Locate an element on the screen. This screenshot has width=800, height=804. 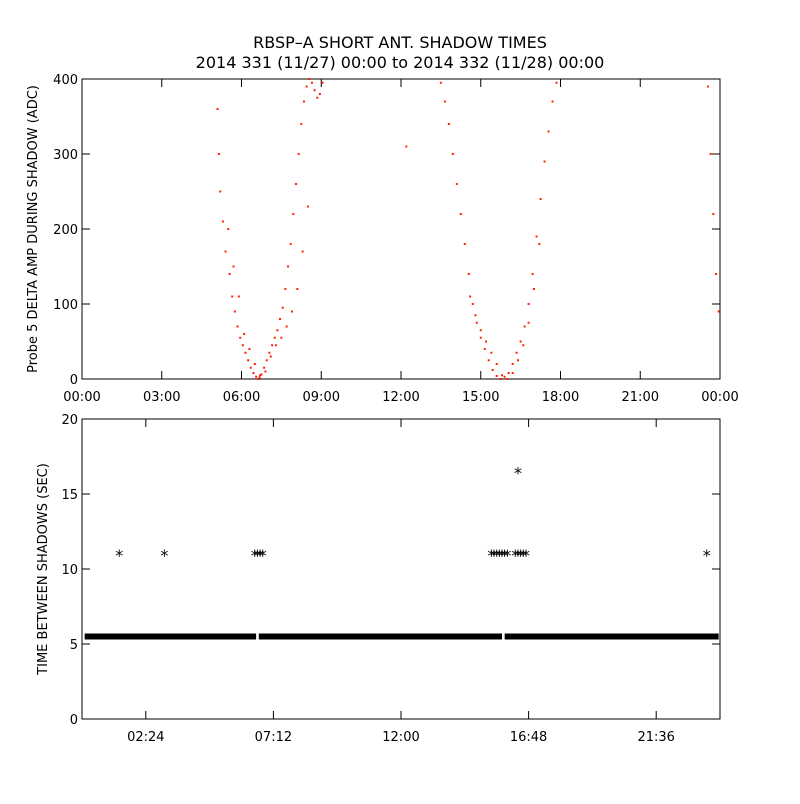
x-tick-label: 06:00 is located at coordinates (241, 397).